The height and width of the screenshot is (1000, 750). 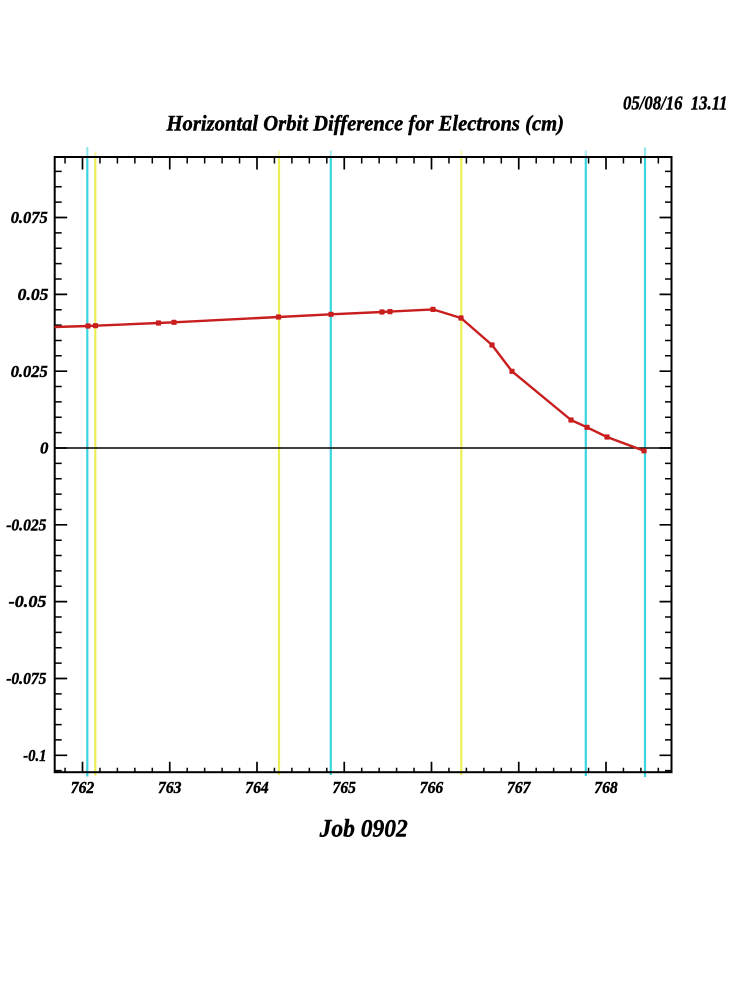 What do you see at coordinates (256, 787) in the screenshot?
I see `svg-text: 764` at bounding box center [256, 787].